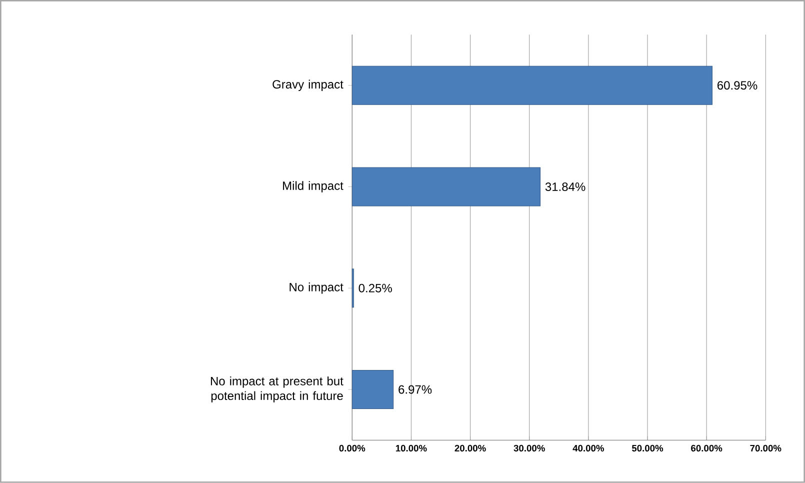  What do you see at coordinates (588, 448) in the screenshot?
I see `x-tick-label: 40.00%` at bounding box center [588, 448].